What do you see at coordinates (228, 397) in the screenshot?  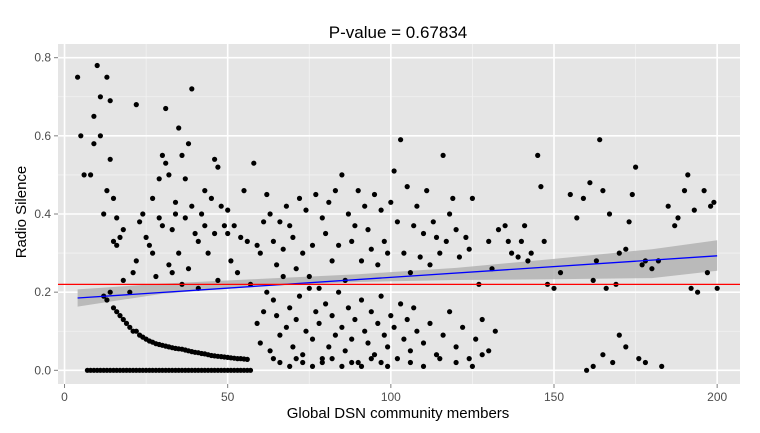 I see `x-tick-label: 50` at bounding box center [228, 397].